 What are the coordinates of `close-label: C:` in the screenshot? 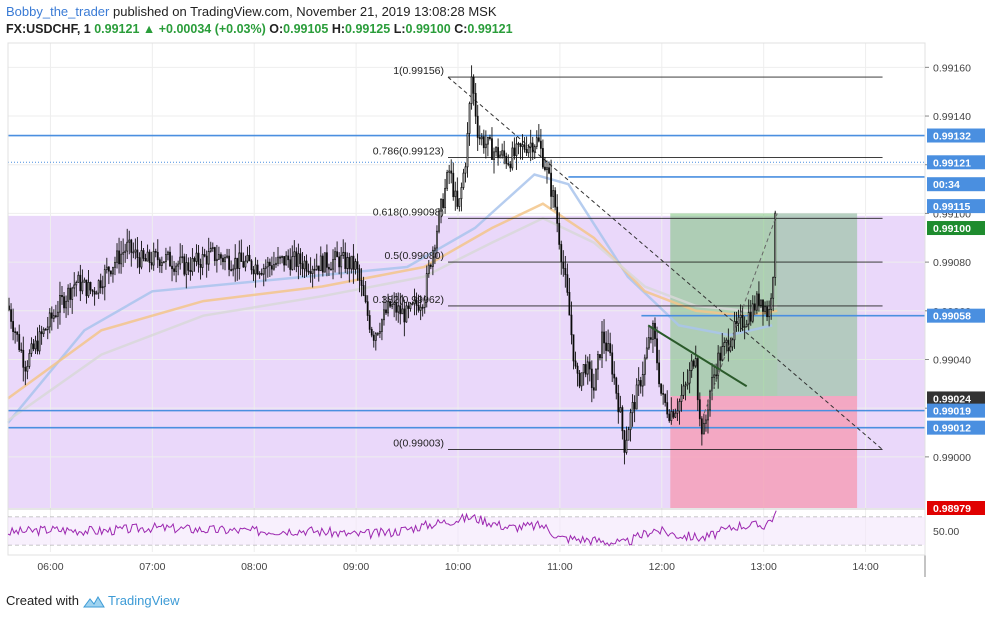 It's located at (461, 29).